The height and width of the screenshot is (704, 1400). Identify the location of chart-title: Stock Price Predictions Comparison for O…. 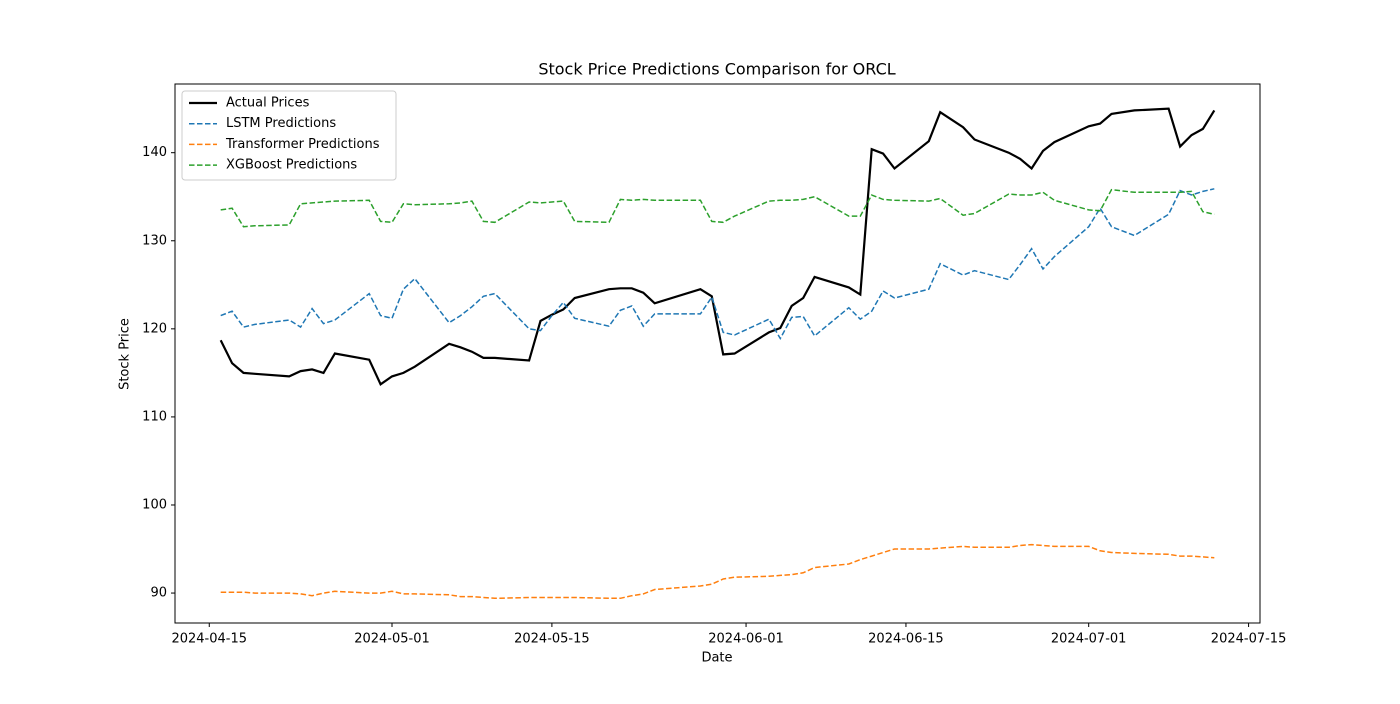
(716, 69).